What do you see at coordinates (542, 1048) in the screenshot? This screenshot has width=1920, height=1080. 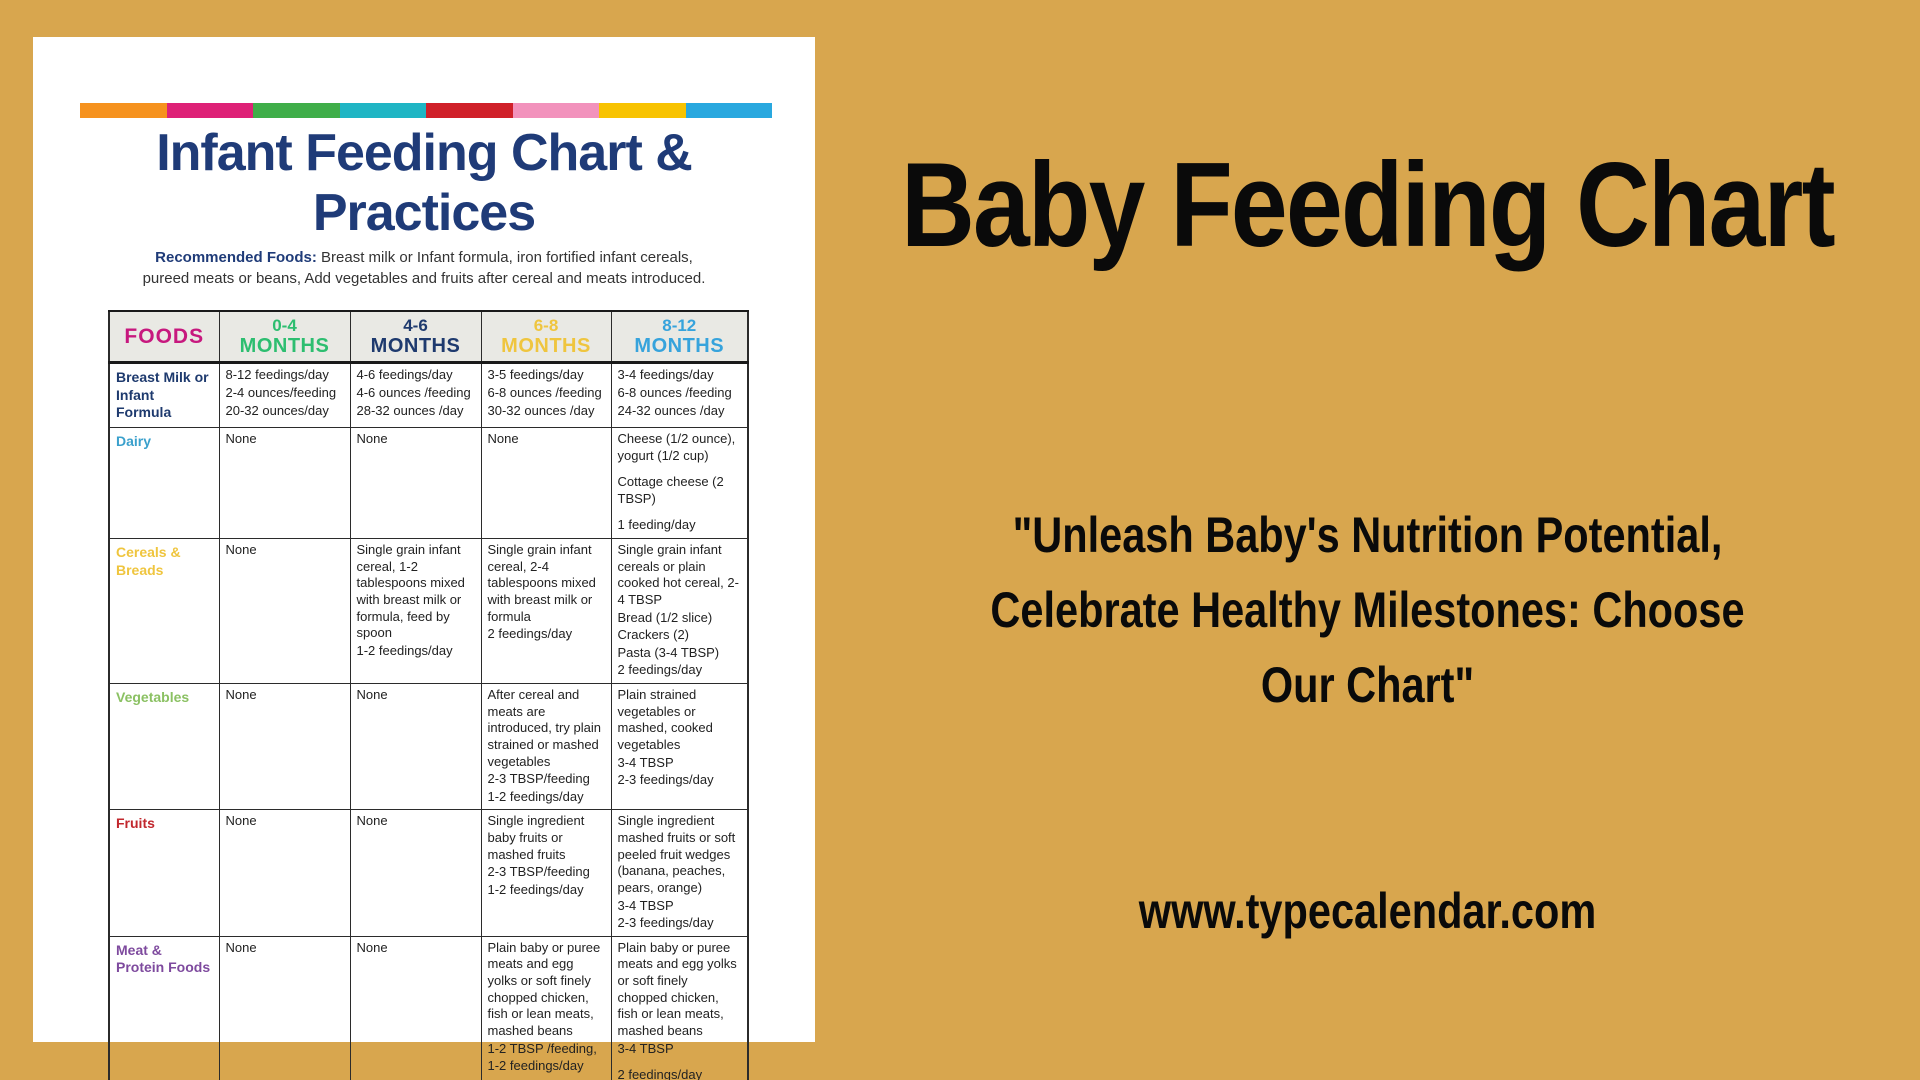 I see `cell-text: 1-2 TBSP /feeding,` at bounding box center [542, 1048].